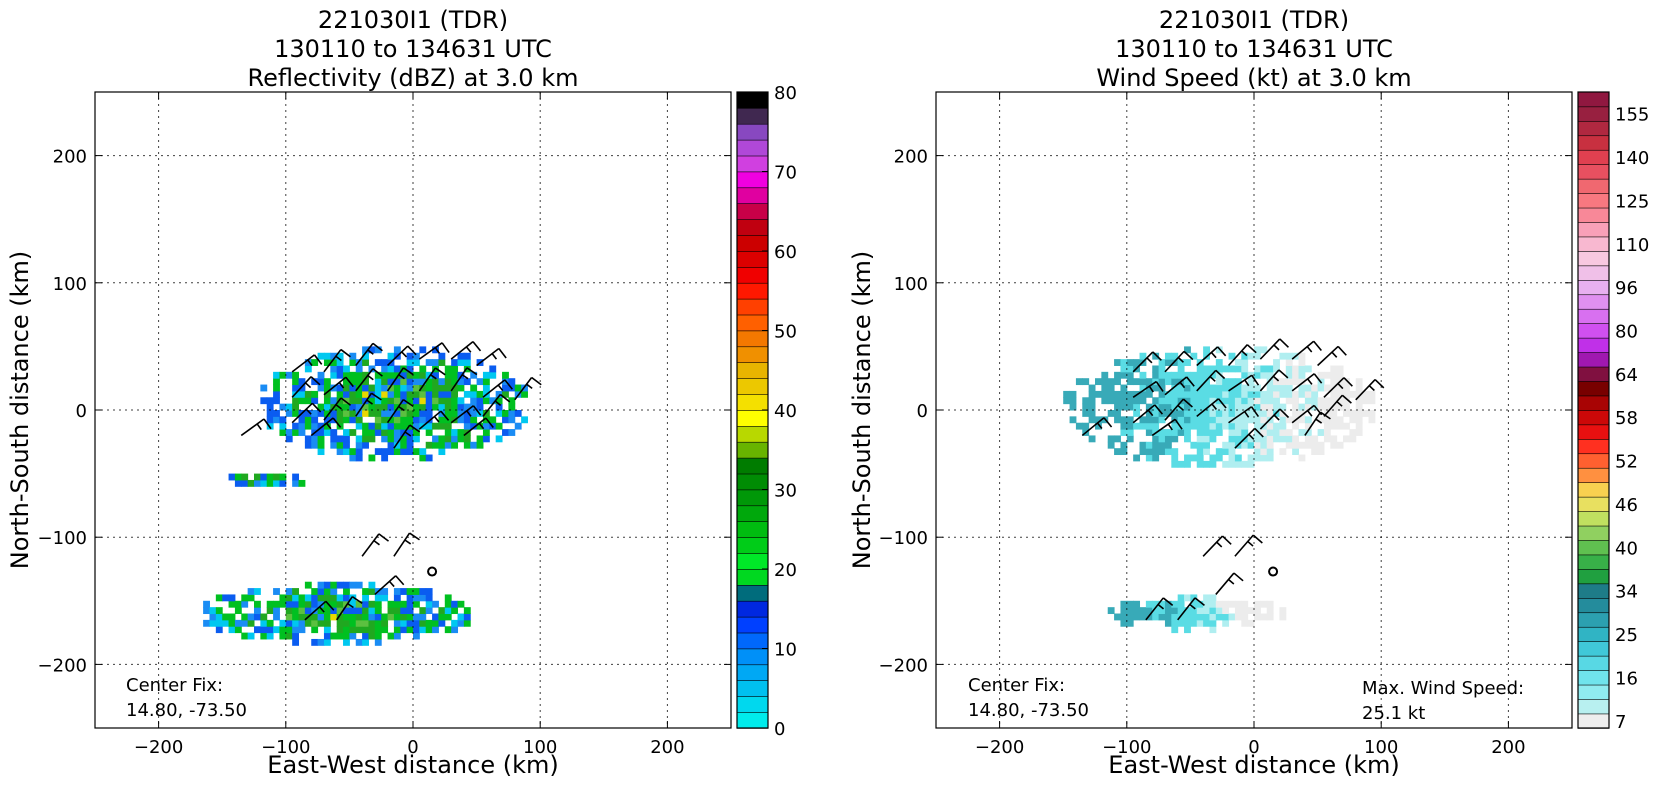 The height and width of the screenshot is (787, 1655). I want to click on wind-wind-barb, so click(1211, 356).